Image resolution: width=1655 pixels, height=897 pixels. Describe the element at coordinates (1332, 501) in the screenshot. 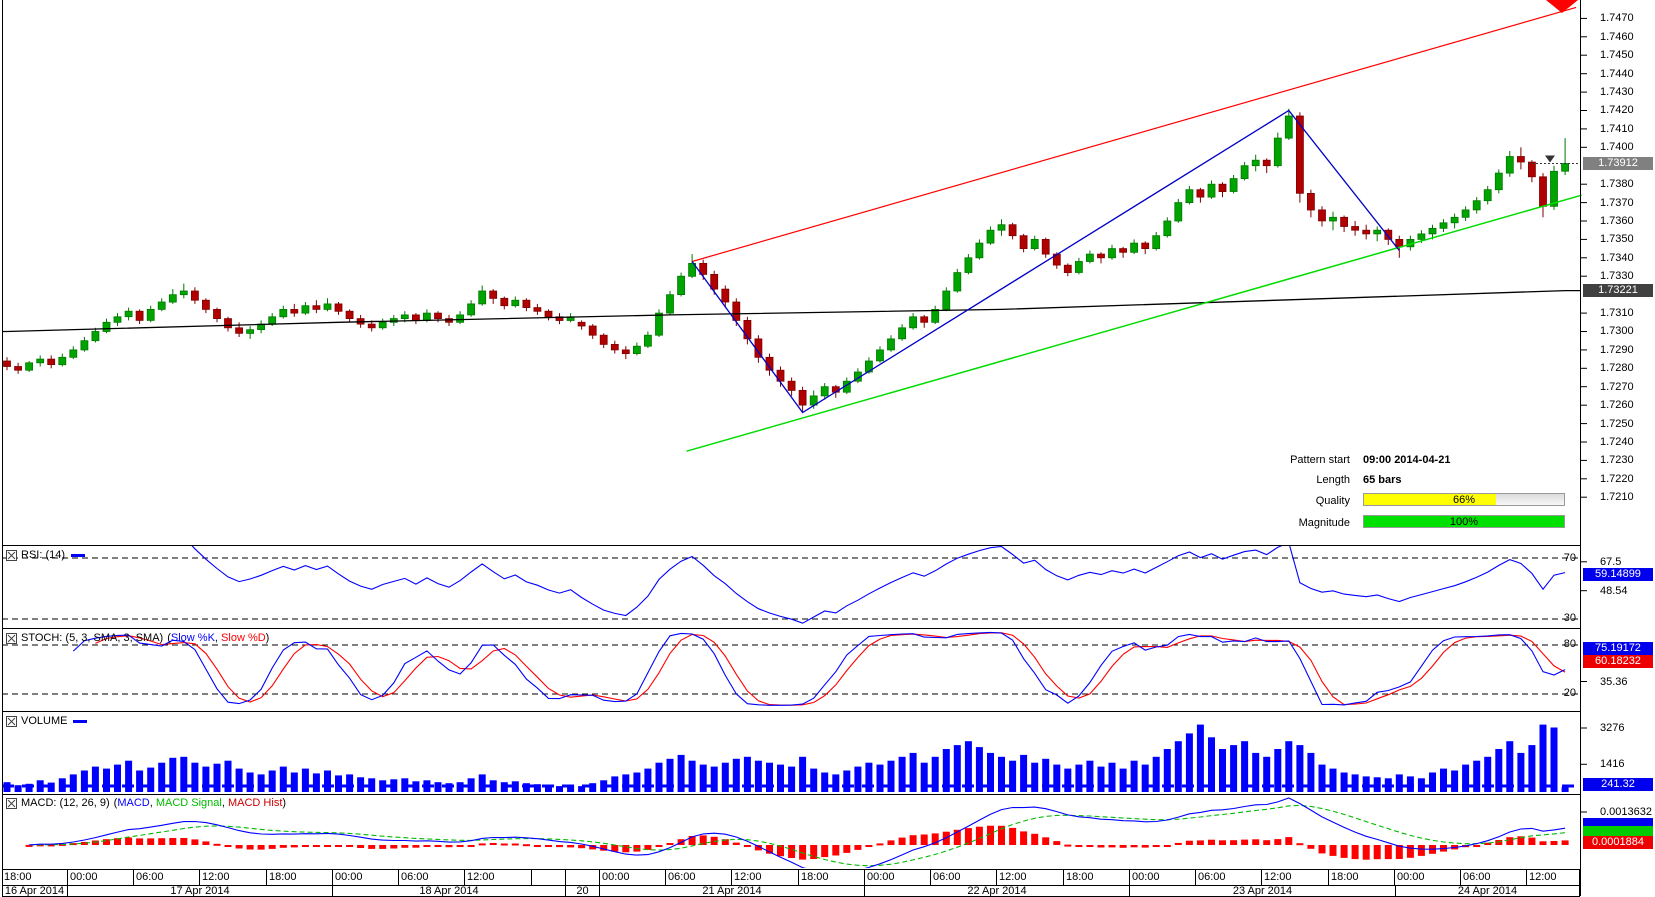

I see `pattern-quality-label: Quality` at that location.